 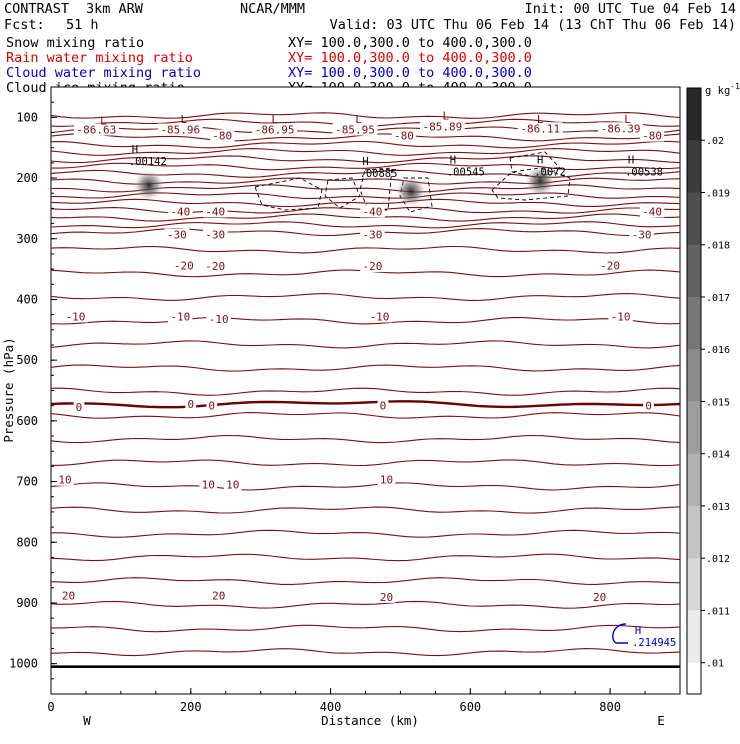 I want to click on high-marker-value: .00538, so click(x=644, y=173).